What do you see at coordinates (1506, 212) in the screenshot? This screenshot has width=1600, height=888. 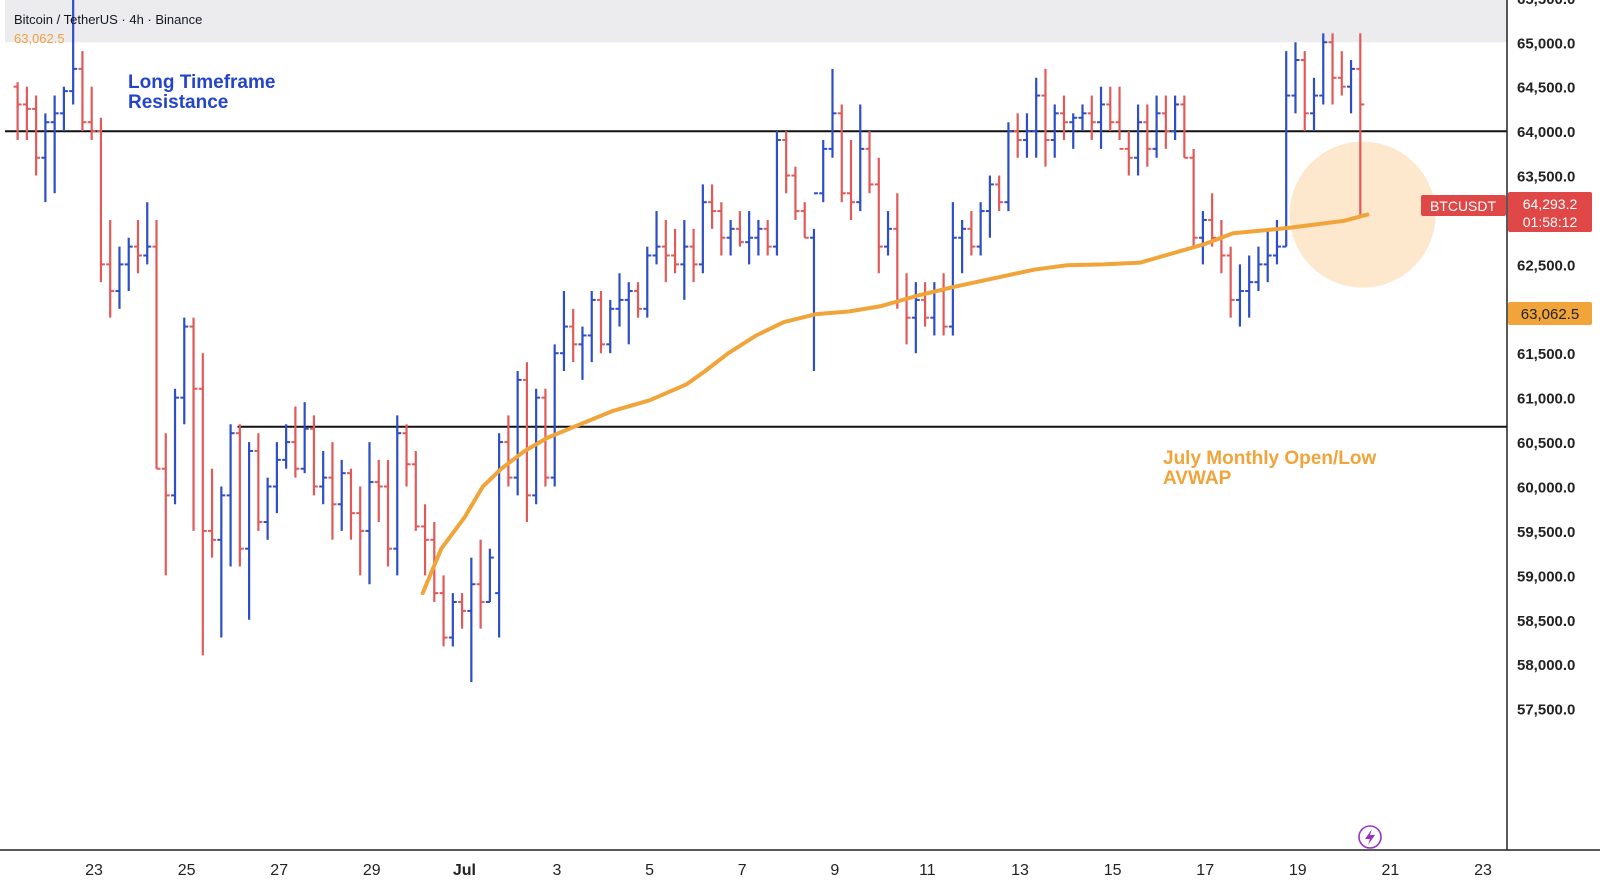 I see `btcusdt-price-badge: BTCUSDT 64,293.2 01:58:12` at bounding box center [1506, 212].